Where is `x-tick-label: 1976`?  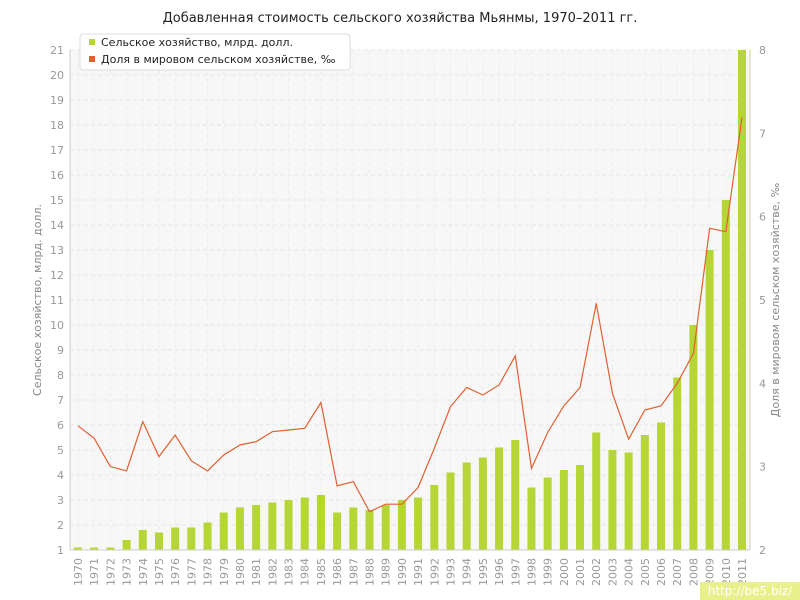
x-tick-label: 1976 is located at coordinates (175, 572).